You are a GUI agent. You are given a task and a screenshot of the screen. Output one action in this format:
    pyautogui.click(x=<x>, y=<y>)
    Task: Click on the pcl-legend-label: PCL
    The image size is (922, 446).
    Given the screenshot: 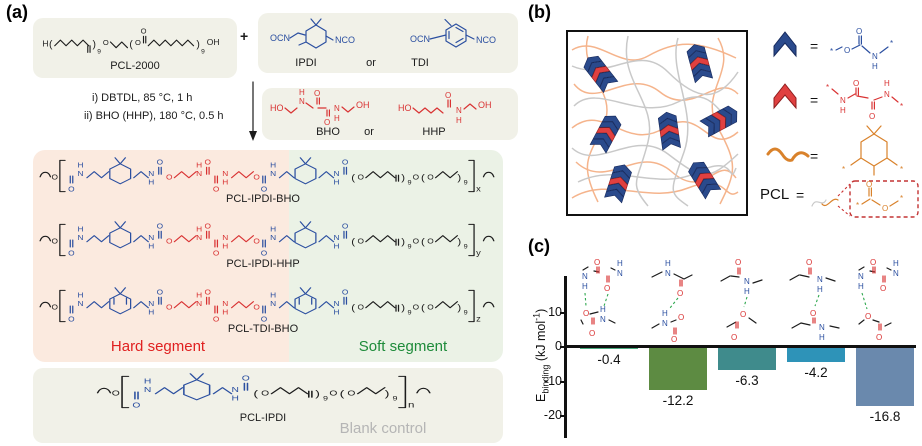 What is the action you would take?
    pyautogui.click(x=775, y=194)
    